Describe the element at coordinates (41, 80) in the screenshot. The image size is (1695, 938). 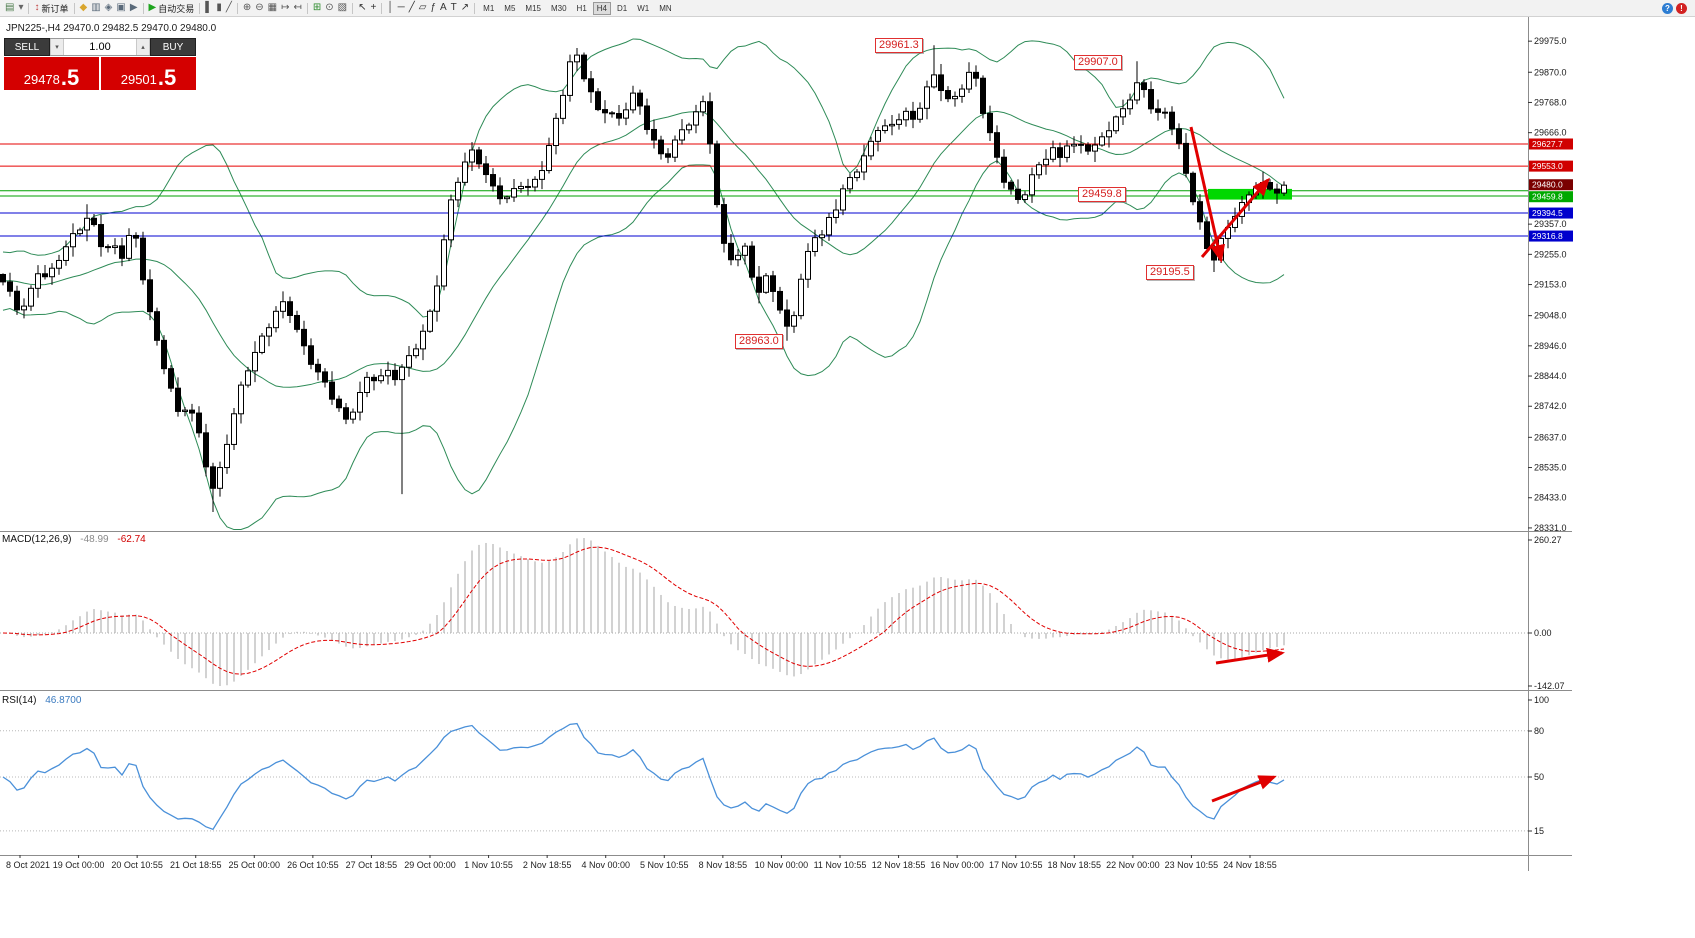
I see `sell-price-main: 29478` at that location.